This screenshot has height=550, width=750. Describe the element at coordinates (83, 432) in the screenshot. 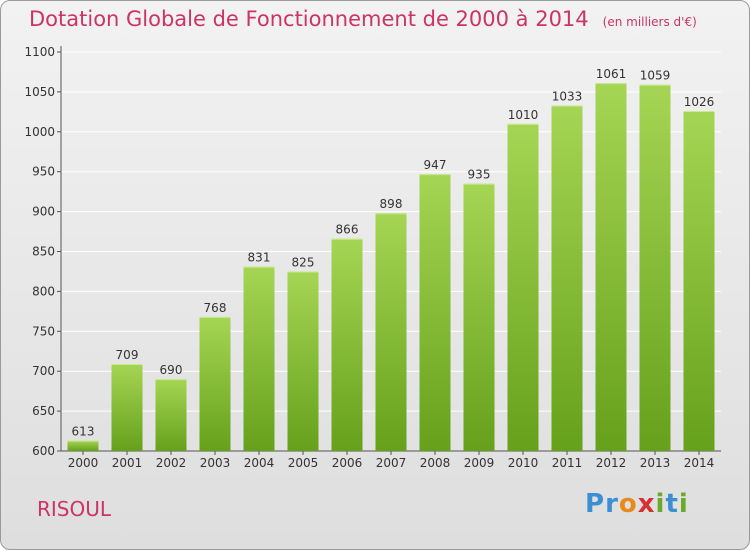

I see `bar-value-label: 613` at that location.